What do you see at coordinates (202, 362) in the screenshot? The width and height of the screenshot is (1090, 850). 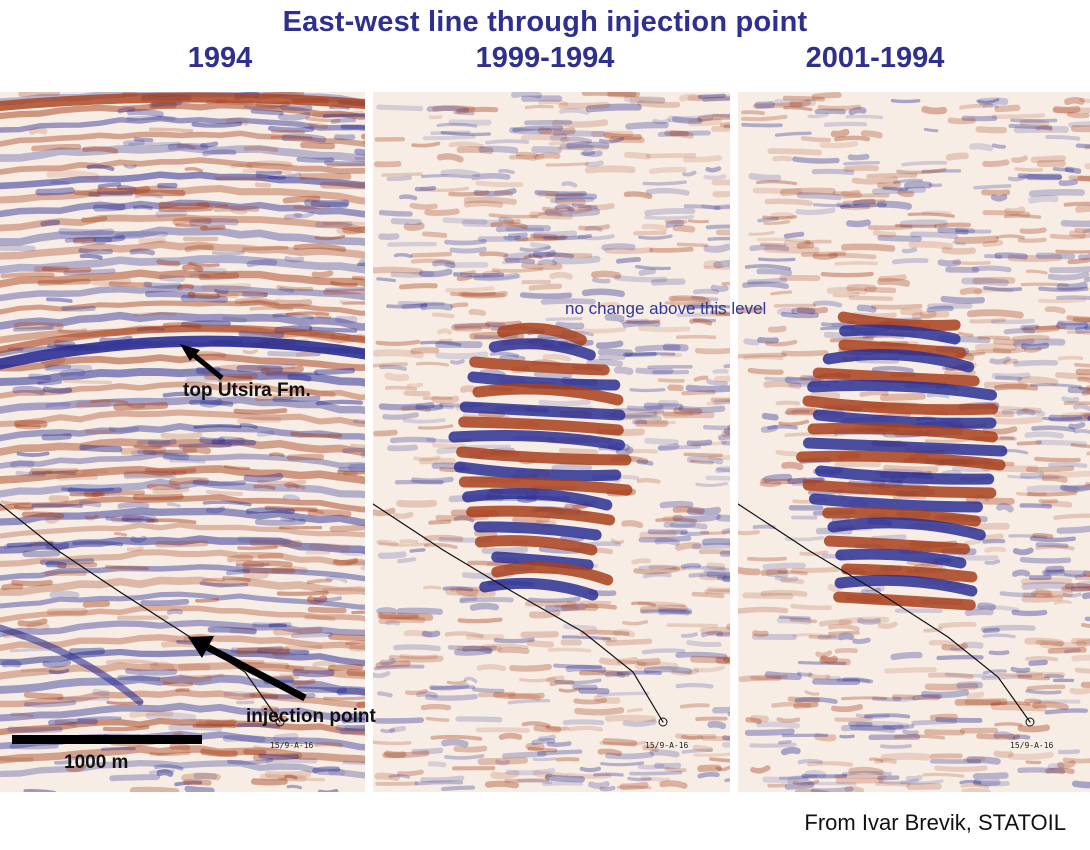 I see `top-utsira-arrow` at bounding box center [202, 362].